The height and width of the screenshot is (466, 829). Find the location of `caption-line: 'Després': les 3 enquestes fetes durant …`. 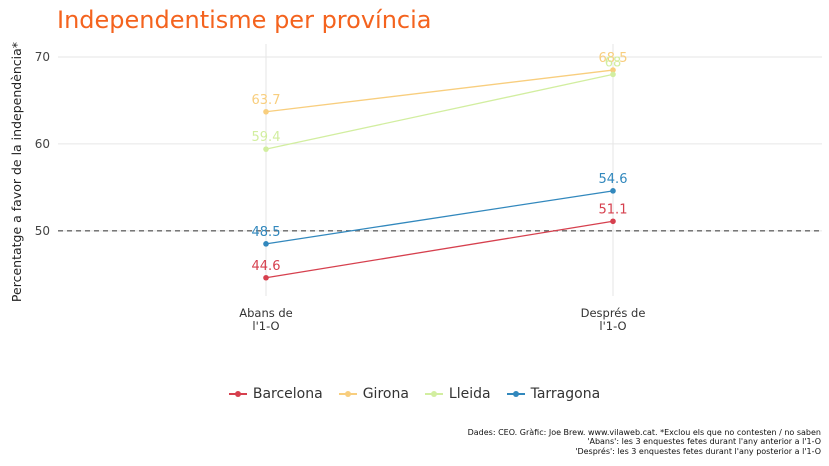

caption-line: 'Després': les 3 enquestes fetes durant … is located at coordinates (698, 451).